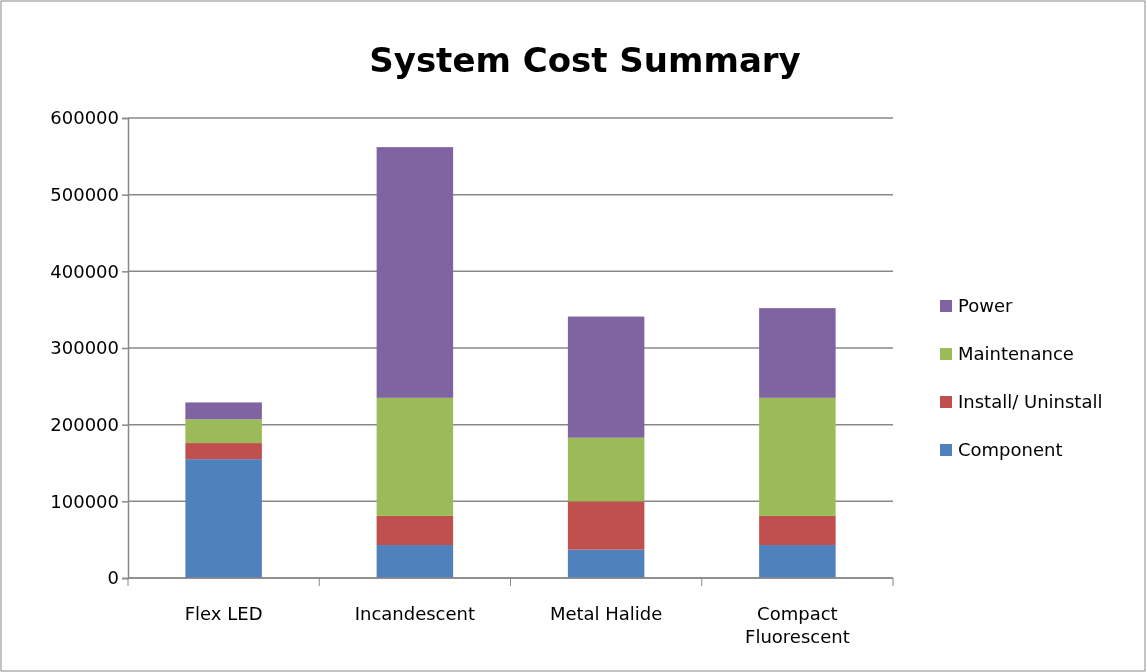 Image resolution: width=1147 pixels, height=672 pixels. What do you see at coordinates (84, 194) in the screenshot?
I see `y-tick-label: 500000` at bounding box center [84, 194].